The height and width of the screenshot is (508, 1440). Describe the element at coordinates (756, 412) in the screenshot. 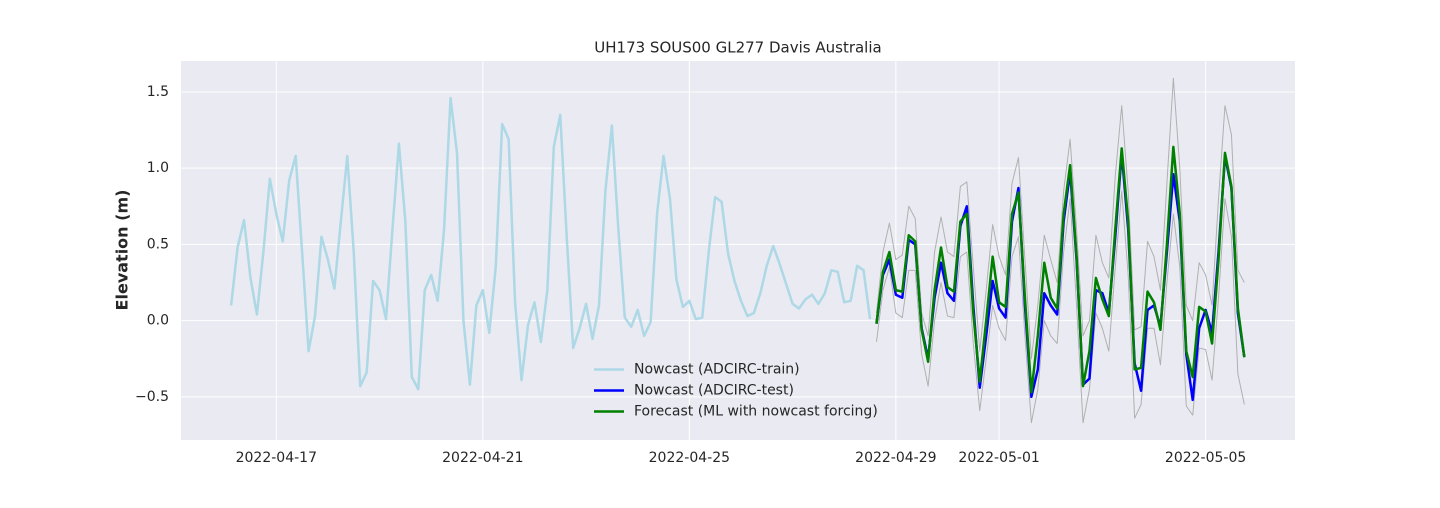

I see `legend-label: Forecast (ML with nowcast forcing)` at that location.